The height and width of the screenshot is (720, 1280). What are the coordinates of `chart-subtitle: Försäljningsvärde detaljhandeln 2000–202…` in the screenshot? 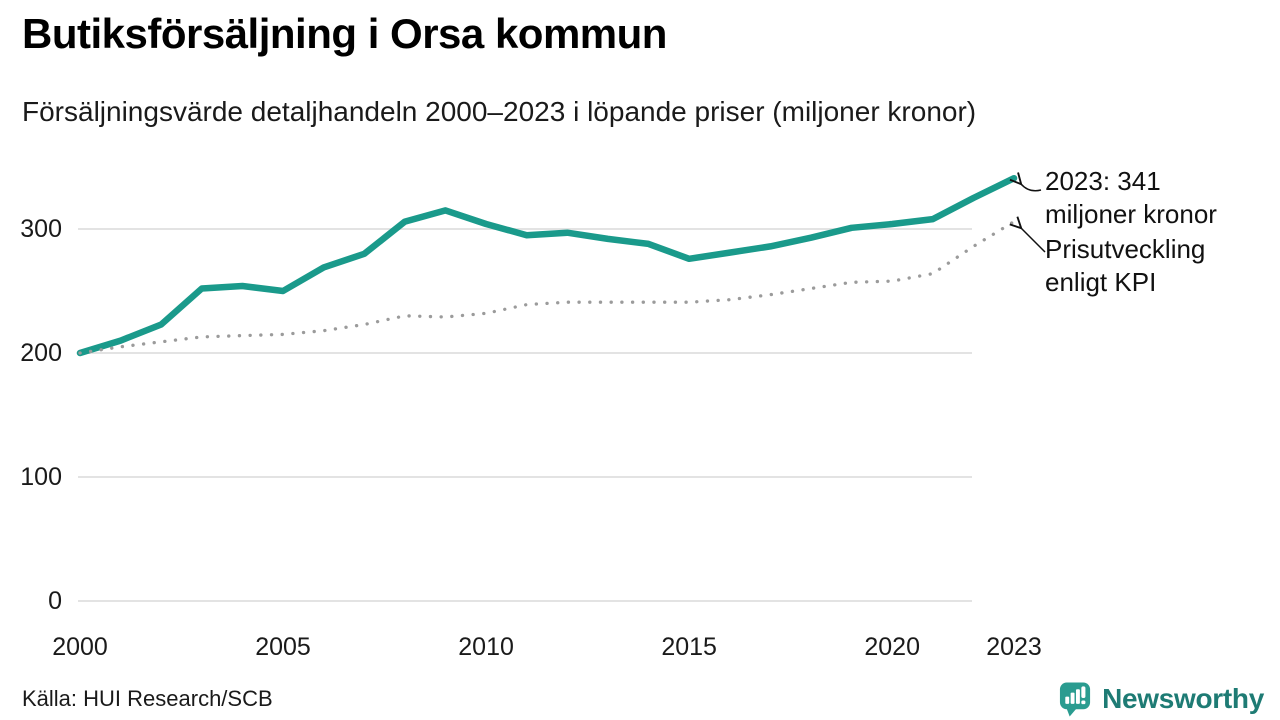 It's located at (499, 111).